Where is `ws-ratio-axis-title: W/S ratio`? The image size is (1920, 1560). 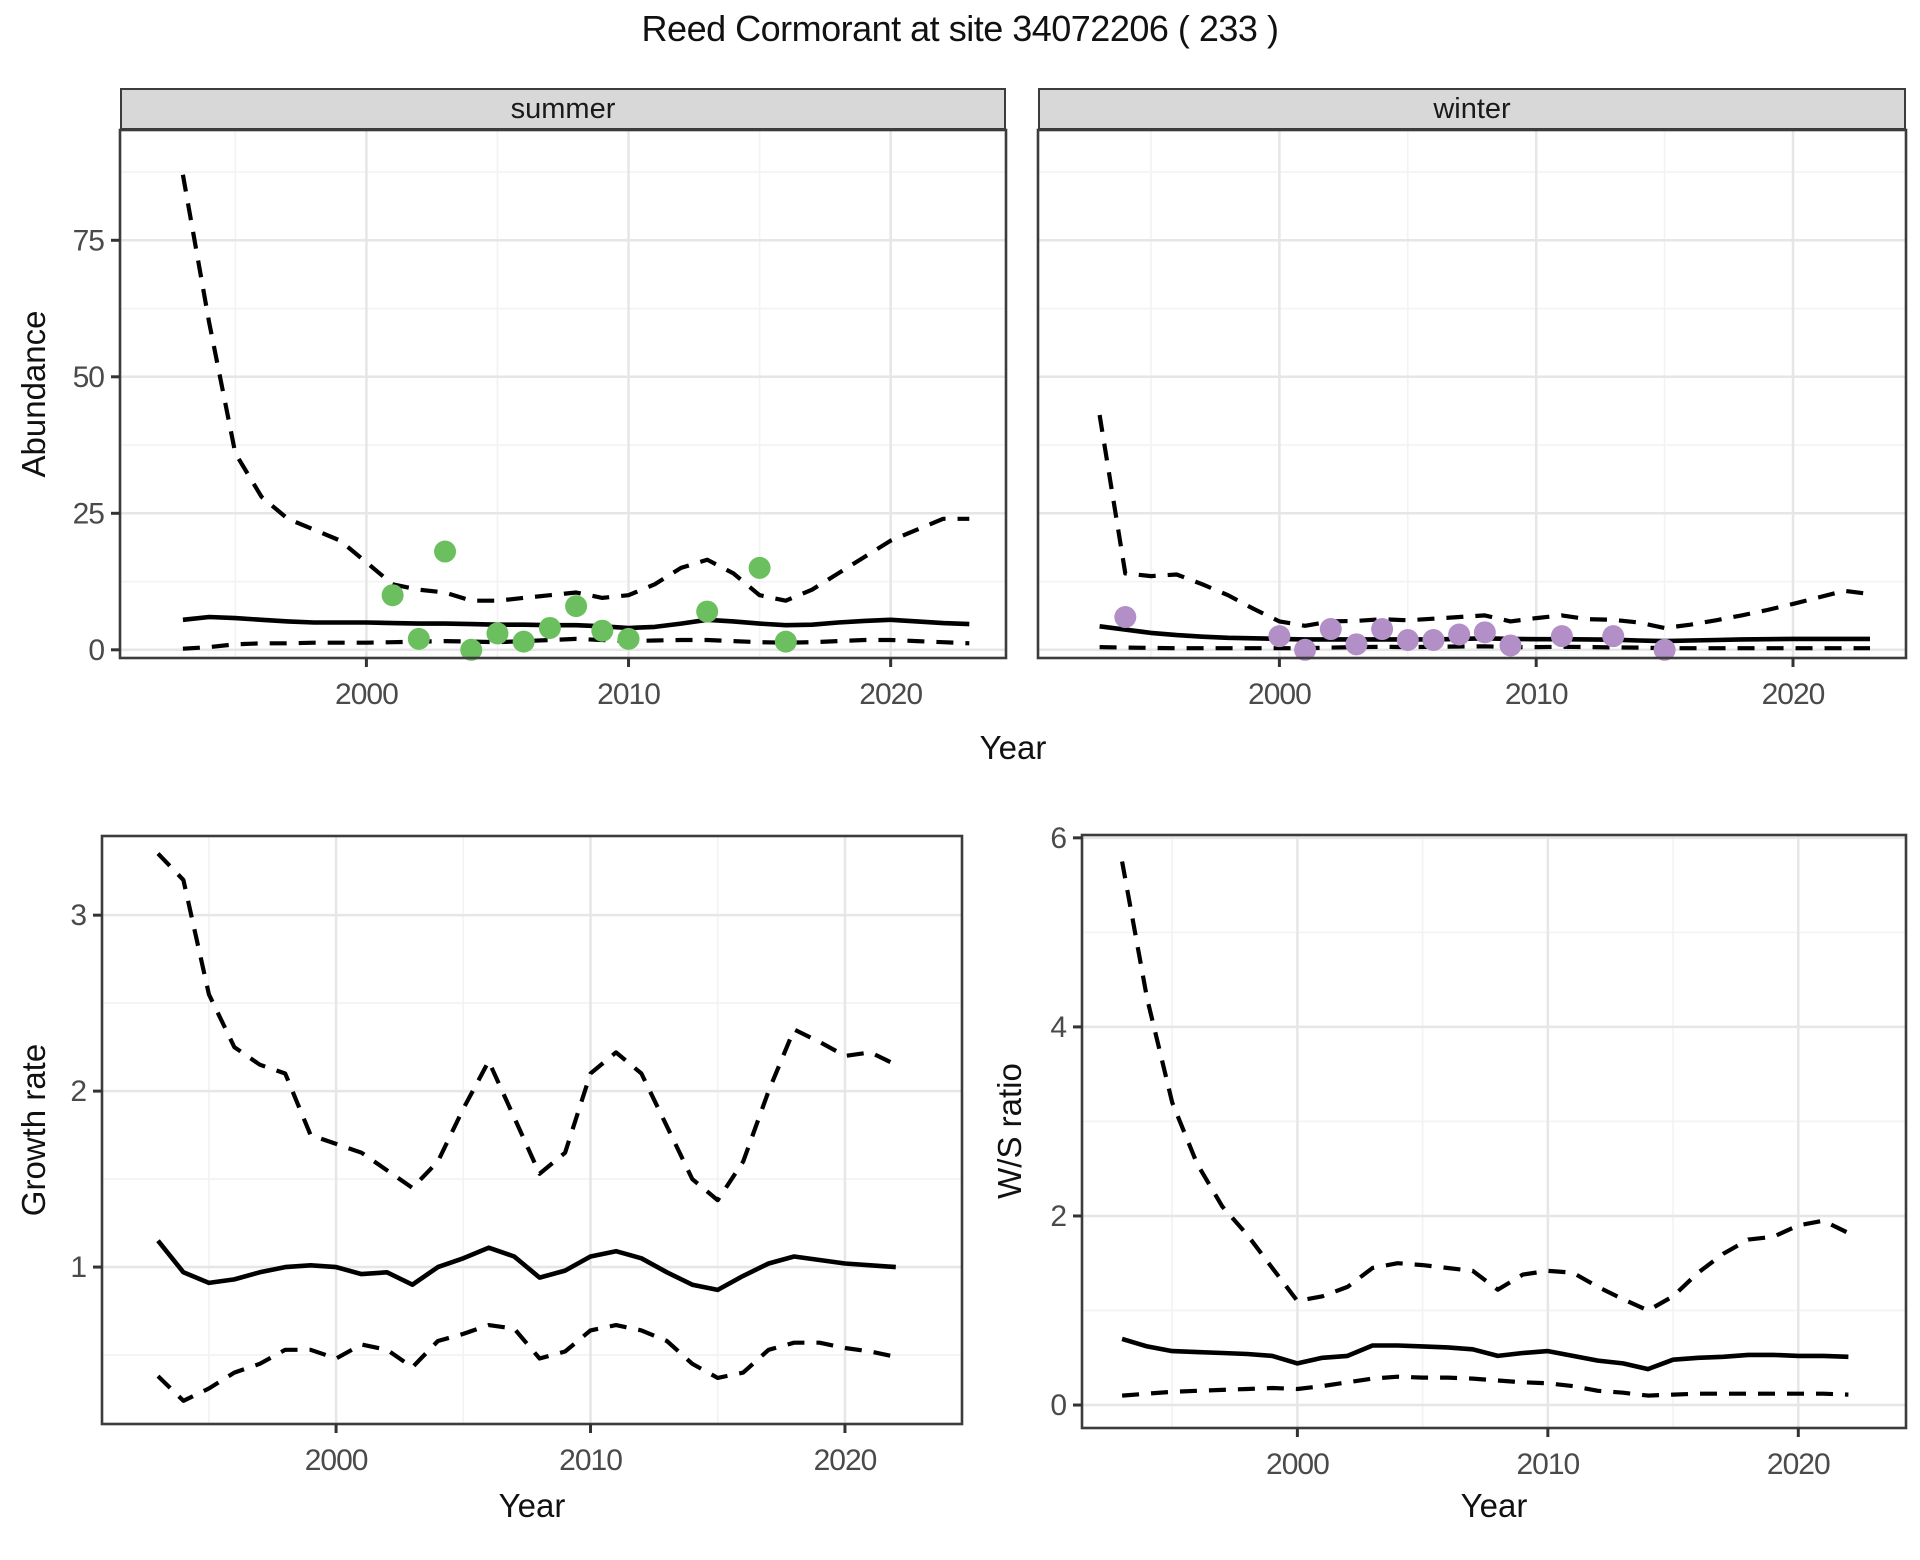
ws-ratio-axis-title: W/S ratio is located at coordinates (1009, 1131).